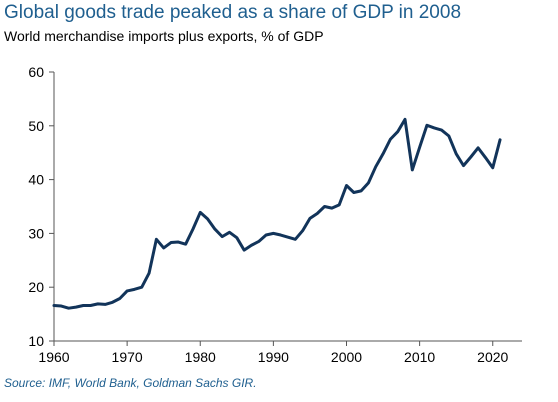  I want to click on x-tick-labels: 1960 1970 1980 1990 2000 2010 2020, so click(273, 357).